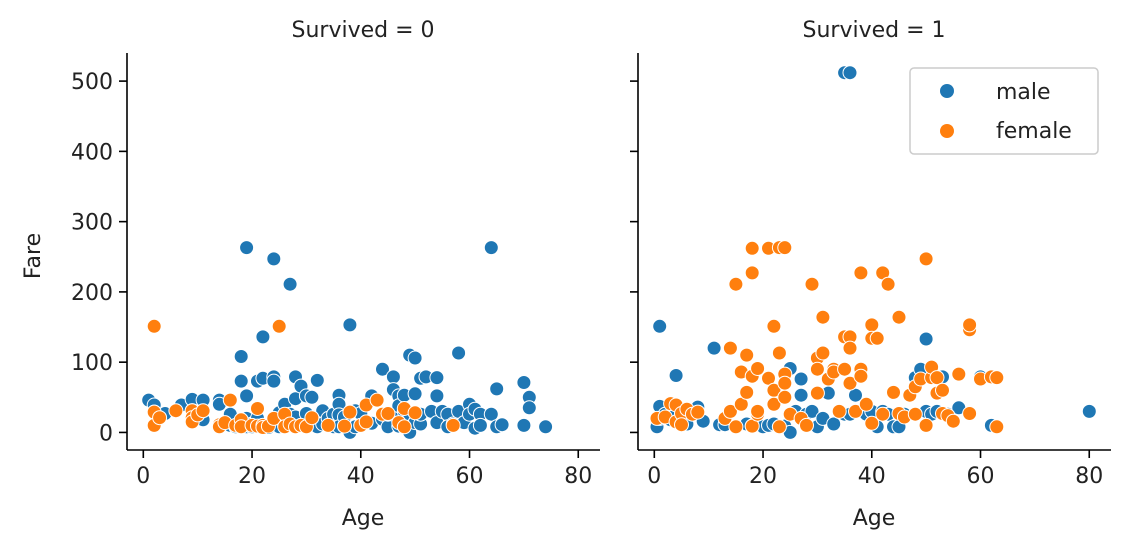 The width and height of the screenshot is (1130, 550). What do you see at coordinates (347, 340) in the screenshot?
I see `panel-0-marks` at bounding box center [347, 340].